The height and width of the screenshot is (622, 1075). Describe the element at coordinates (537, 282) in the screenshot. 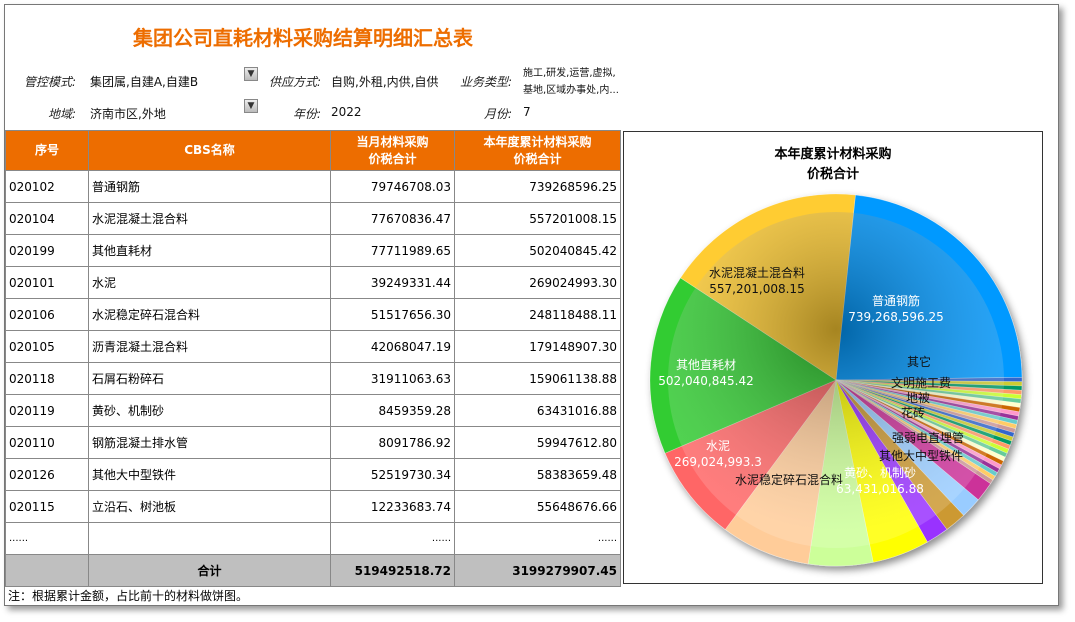

I see `cell-year: 269024993.30` at that location.